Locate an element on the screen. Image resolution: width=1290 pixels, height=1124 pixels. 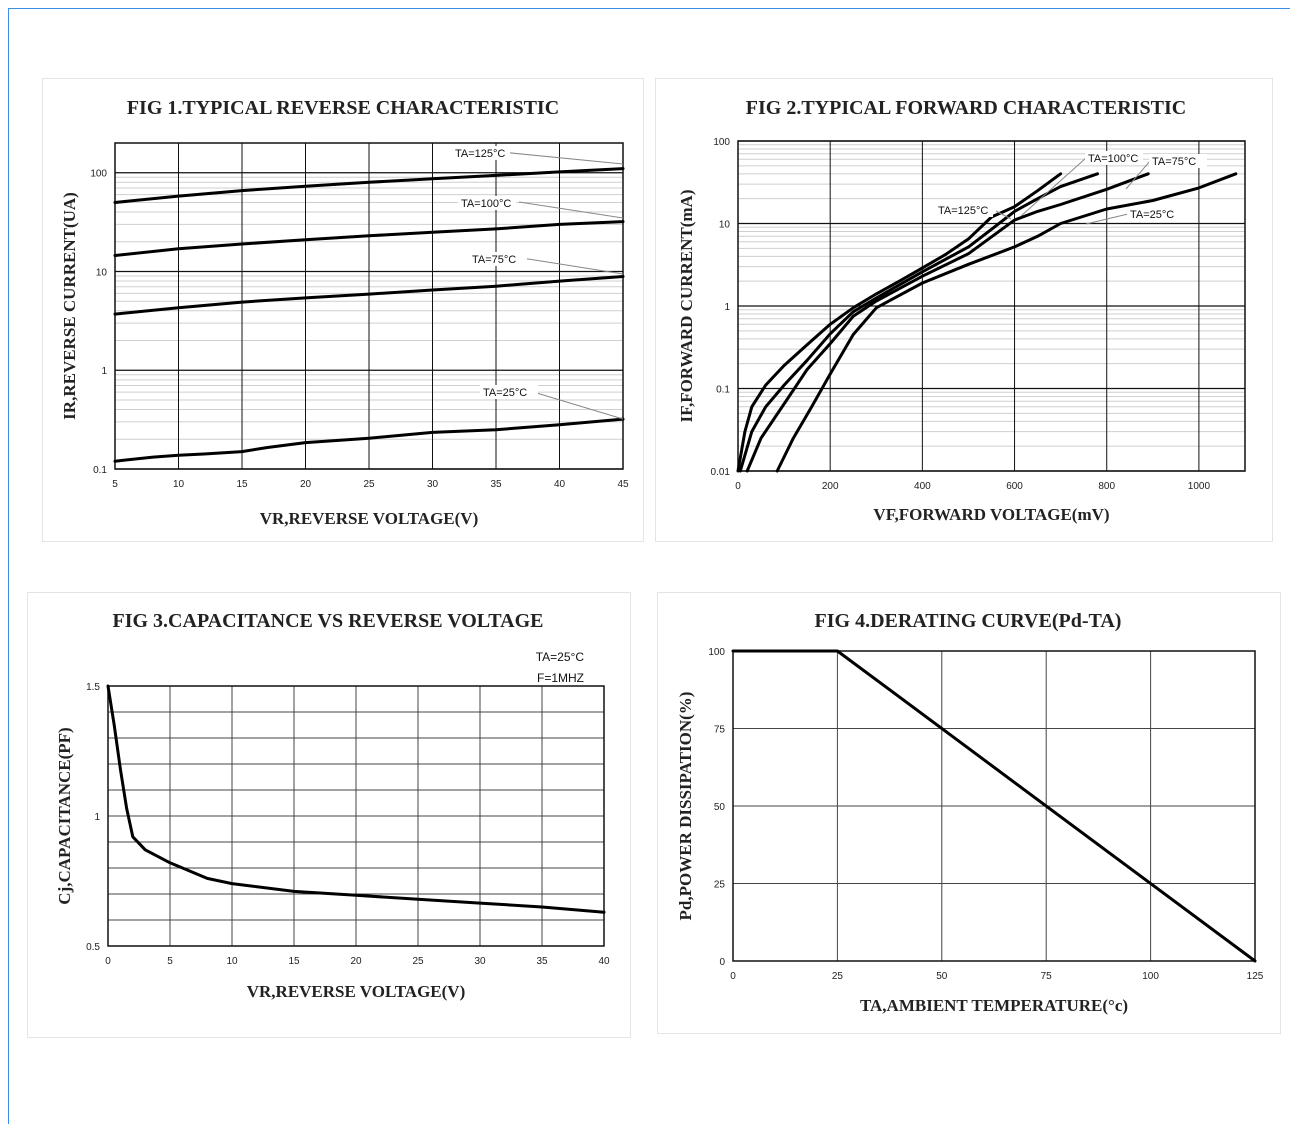
x-tick-label: 45 is located at coordinates (623, 484).